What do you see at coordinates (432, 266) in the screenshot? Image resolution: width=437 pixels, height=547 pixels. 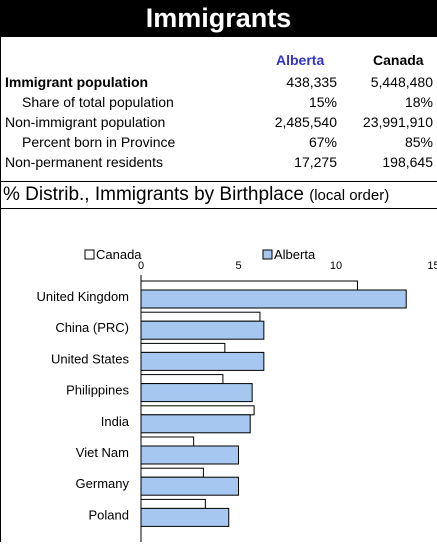 I see `x-tick-label: 15` at bounding box center [432, 266].